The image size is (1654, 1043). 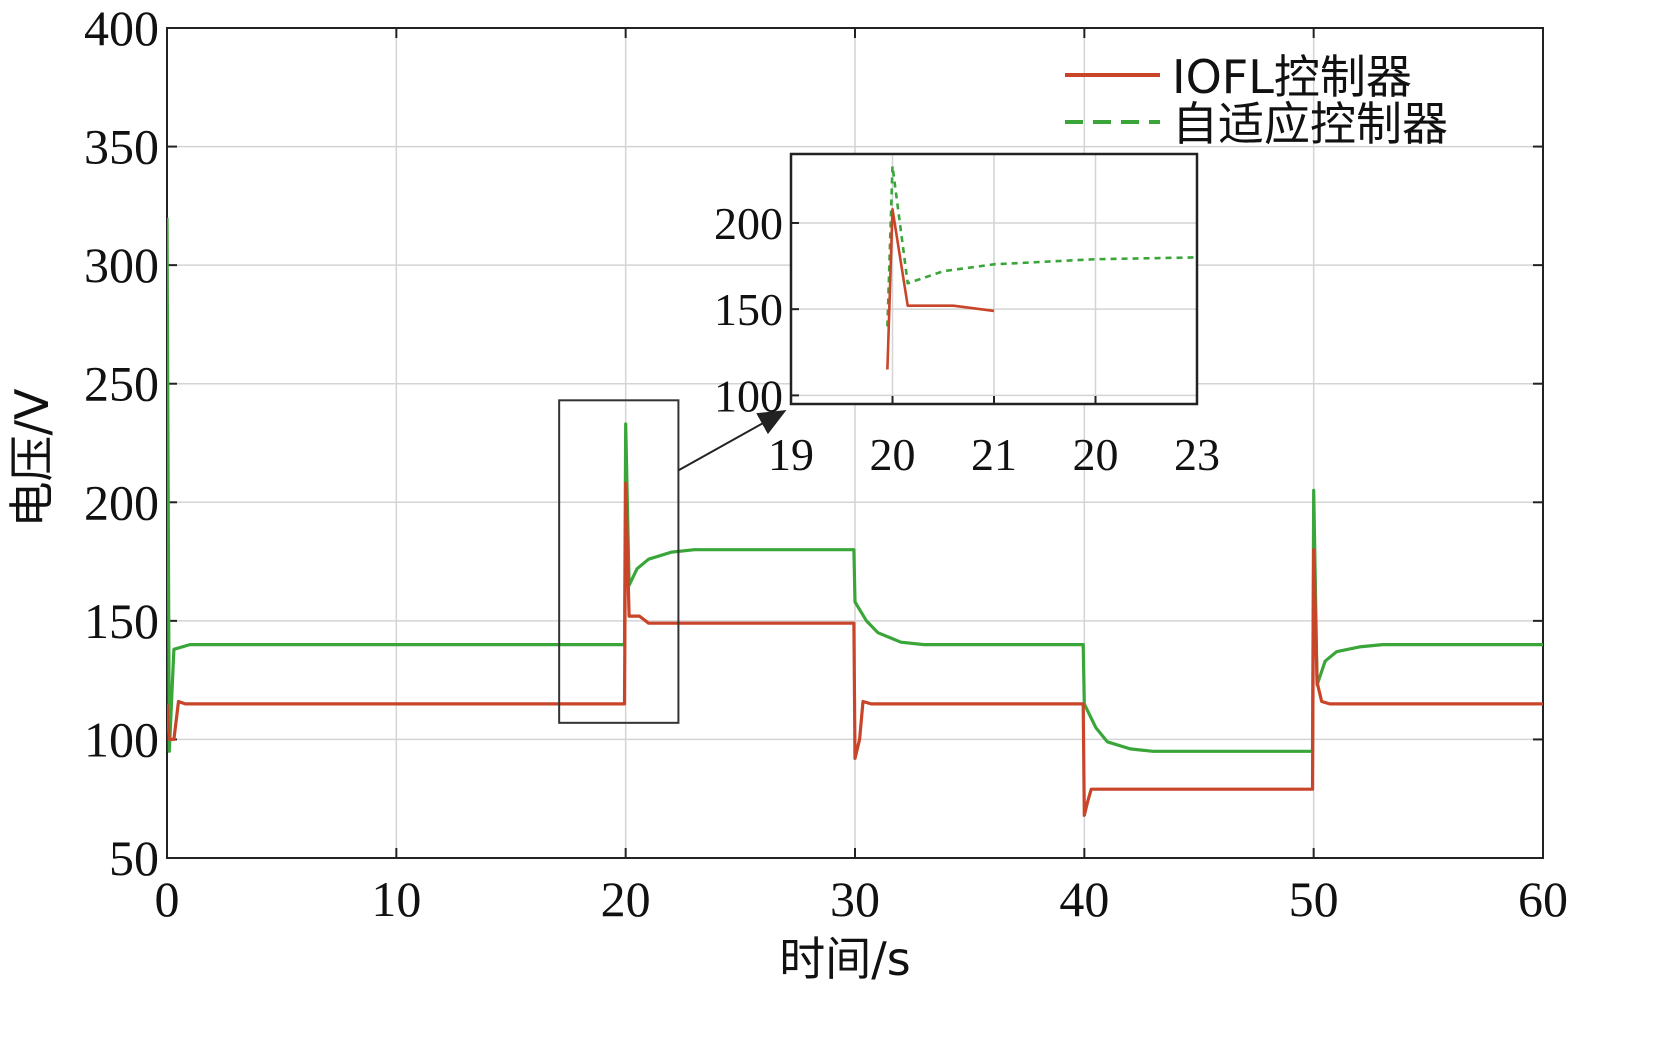 What do you see at coordinates (732, 441) in the screenshot?
I see `zoom-arrow` at bounding box center [732, 441].